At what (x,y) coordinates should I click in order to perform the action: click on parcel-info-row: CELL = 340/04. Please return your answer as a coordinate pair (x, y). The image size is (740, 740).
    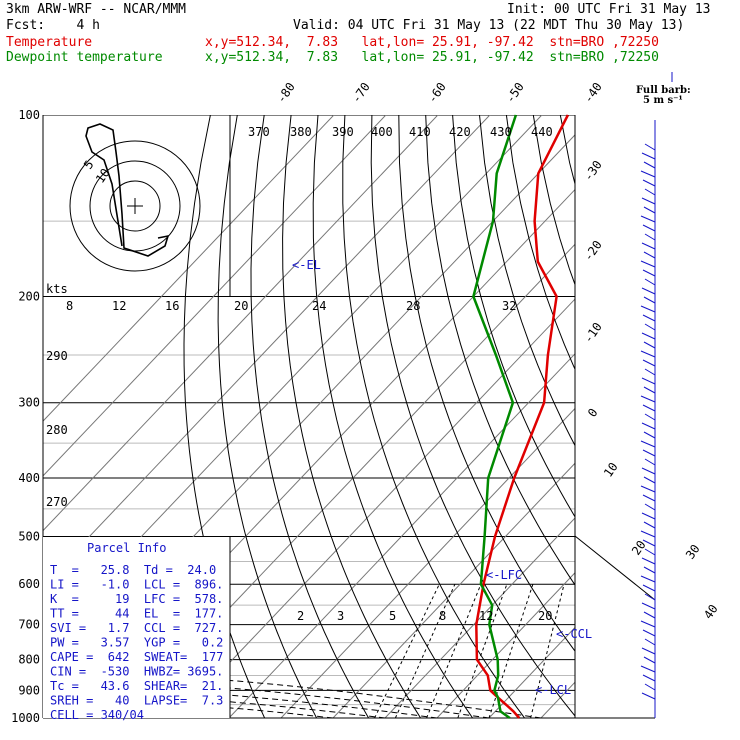
    Looking at the image, I should click on (97, 715).